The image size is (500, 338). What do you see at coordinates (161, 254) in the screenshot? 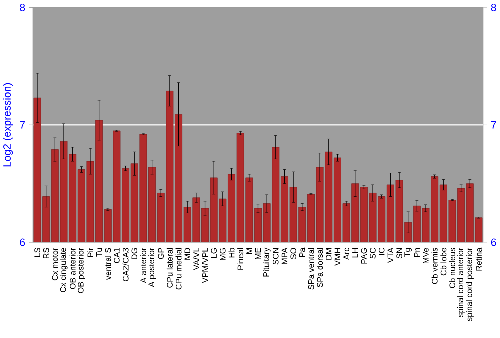
I see `x-tick-label: GP` at bounding box center [161, 254].